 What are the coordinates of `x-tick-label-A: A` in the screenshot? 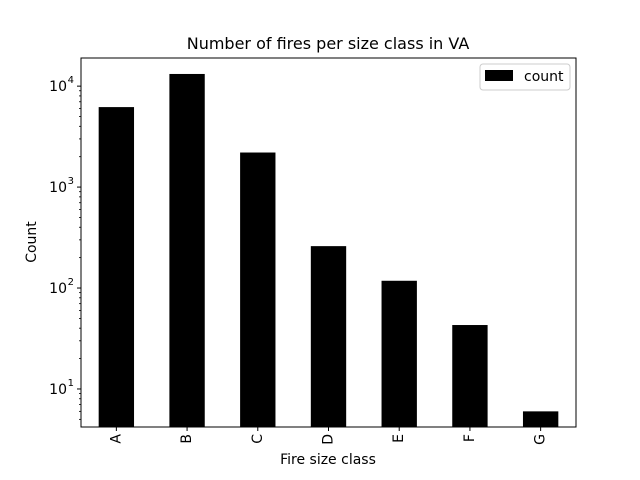 It's located at (116, 439).